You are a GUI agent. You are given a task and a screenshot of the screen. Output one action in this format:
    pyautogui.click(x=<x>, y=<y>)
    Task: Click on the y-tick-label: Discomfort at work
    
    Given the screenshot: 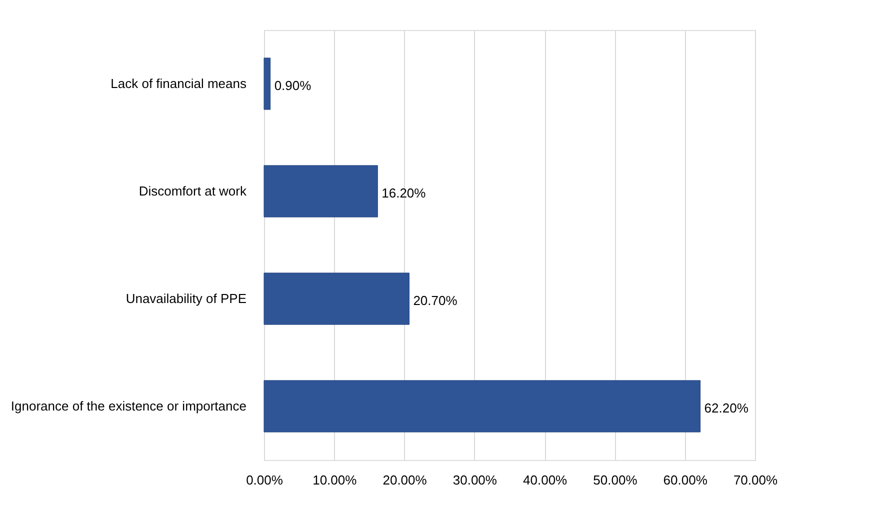 What is the action you would take?
    pyautogui.click(x=192, y=190)
    